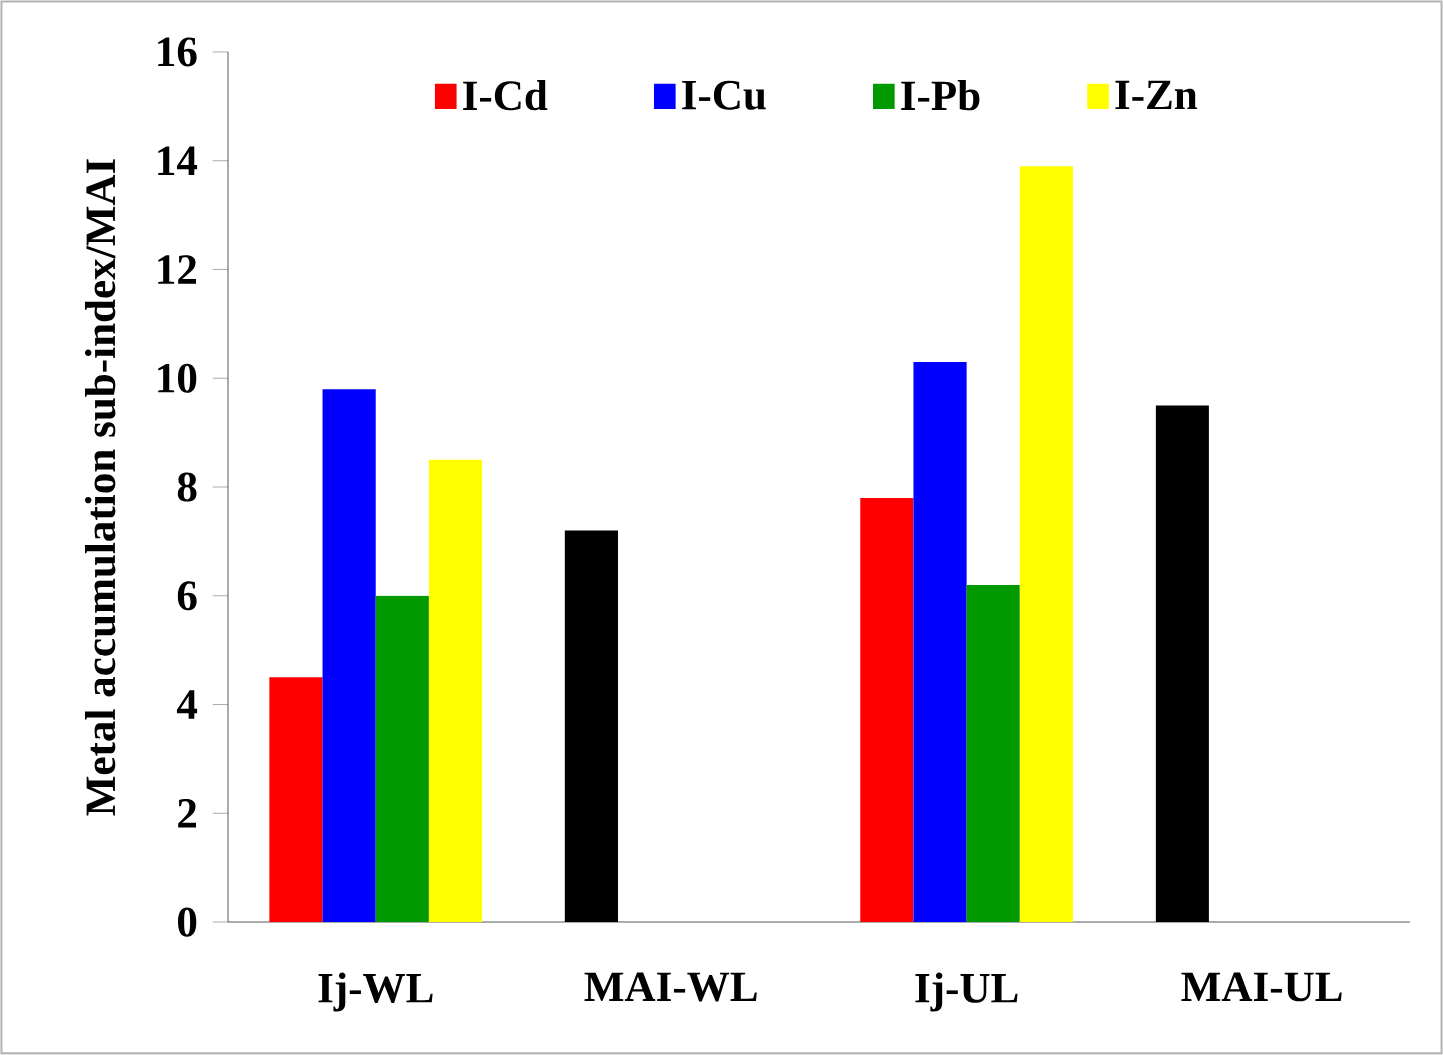  What do you see at coordinates (100, 487) in the screenshot?
I see `y-axis-title: Metal accumulation sub-index/MAI` at bounding box center [100, 487].